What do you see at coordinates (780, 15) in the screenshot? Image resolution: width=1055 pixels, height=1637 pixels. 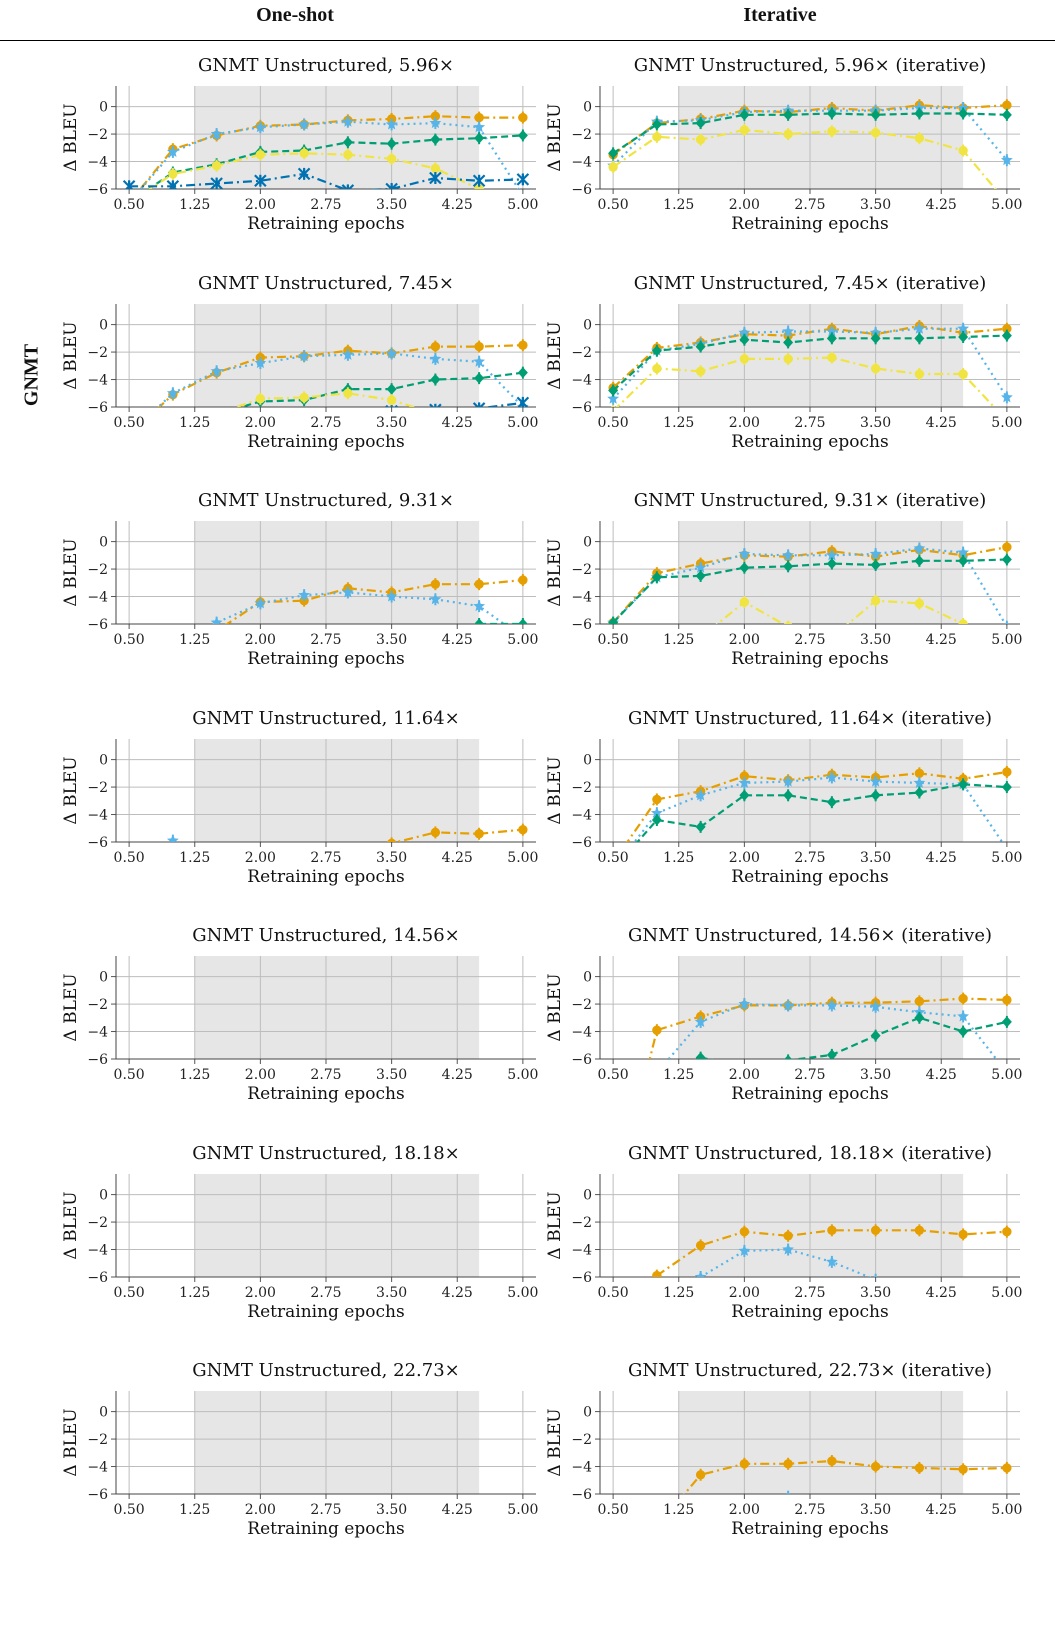 I see `column-header-iterative: Iterative` at bounding box center [780, 15].